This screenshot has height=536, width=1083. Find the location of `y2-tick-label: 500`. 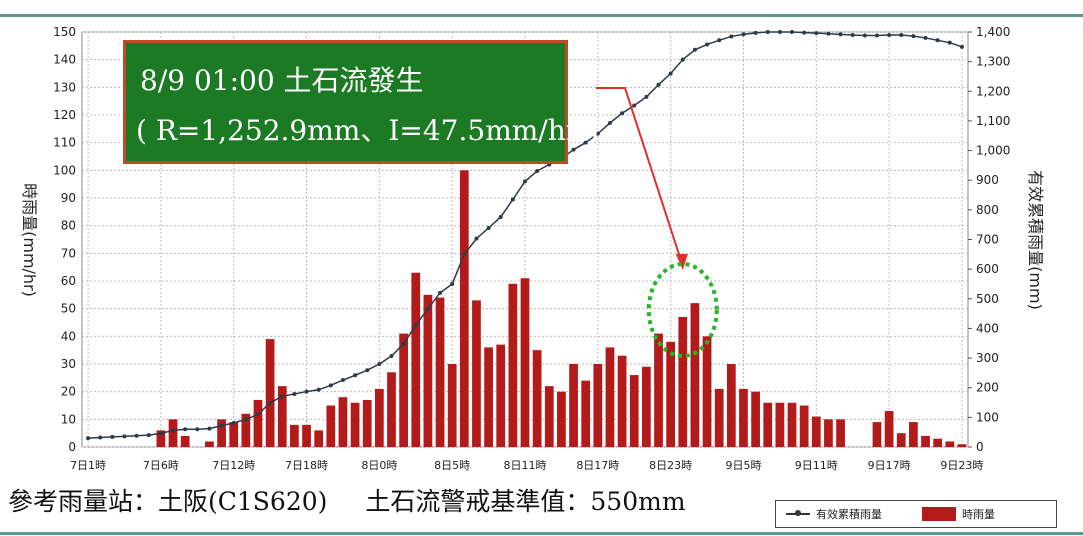

y2-tick-label: 500 is located at coordinates (987, 299).